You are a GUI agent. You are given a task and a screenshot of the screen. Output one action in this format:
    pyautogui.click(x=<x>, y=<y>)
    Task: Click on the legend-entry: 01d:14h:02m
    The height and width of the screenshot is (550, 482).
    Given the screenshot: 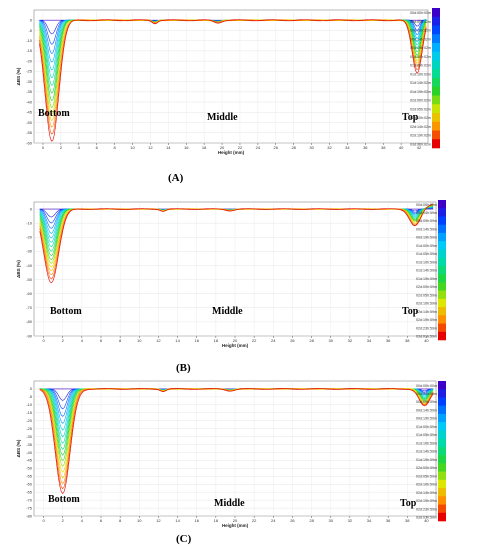 What is the action you would take?
    pyautogui.click(x=420, y=83)
    